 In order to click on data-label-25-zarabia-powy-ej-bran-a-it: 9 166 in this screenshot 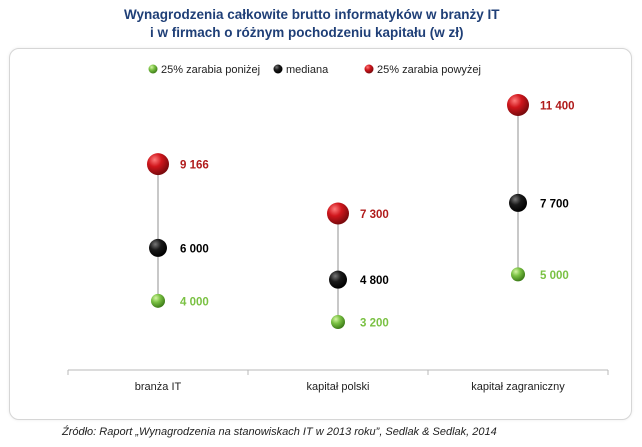, I will do `click(194, 166)`.